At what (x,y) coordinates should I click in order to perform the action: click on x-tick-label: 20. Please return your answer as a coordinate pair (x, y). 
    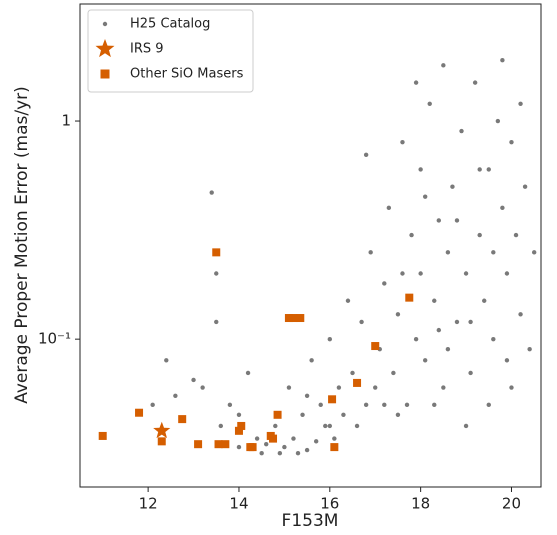
    Looking at the image, I should click on (511, 504).